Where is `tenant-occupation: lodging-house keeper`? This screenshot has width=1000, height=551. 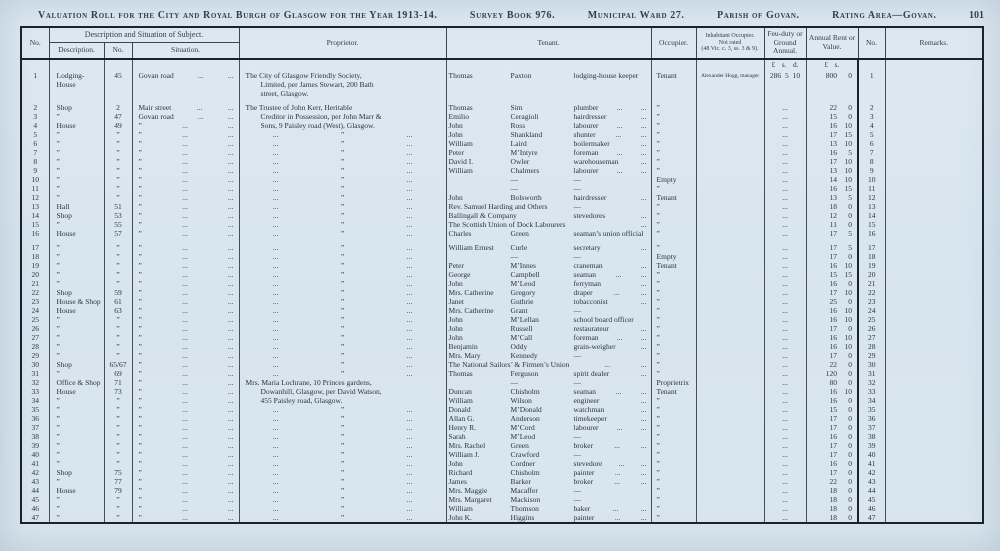
tenant-occupation: lodging-house keeper is located at coordinates (611, 75).